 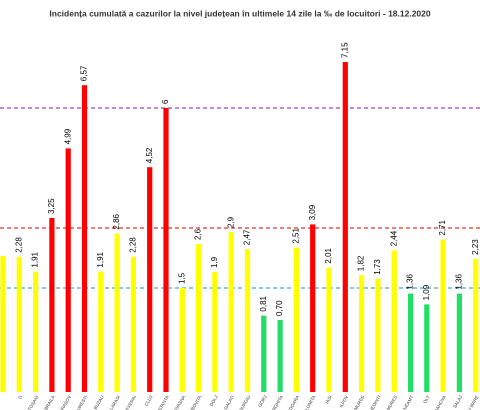 I want to click on value-label: 1,09, so click(x=426, y=292).